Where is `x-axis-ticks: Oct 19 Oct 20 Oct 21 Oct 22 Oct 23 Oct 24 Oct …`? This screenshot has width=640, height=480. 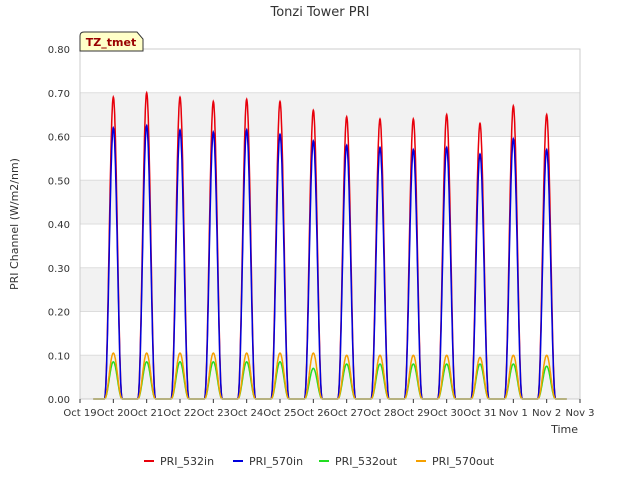
x-axis-ticks: Oct 19 Oct 20 Oct 21 Oct 22 Oct 23 Oct 24 Oct … is located at coordinates (329, 409).